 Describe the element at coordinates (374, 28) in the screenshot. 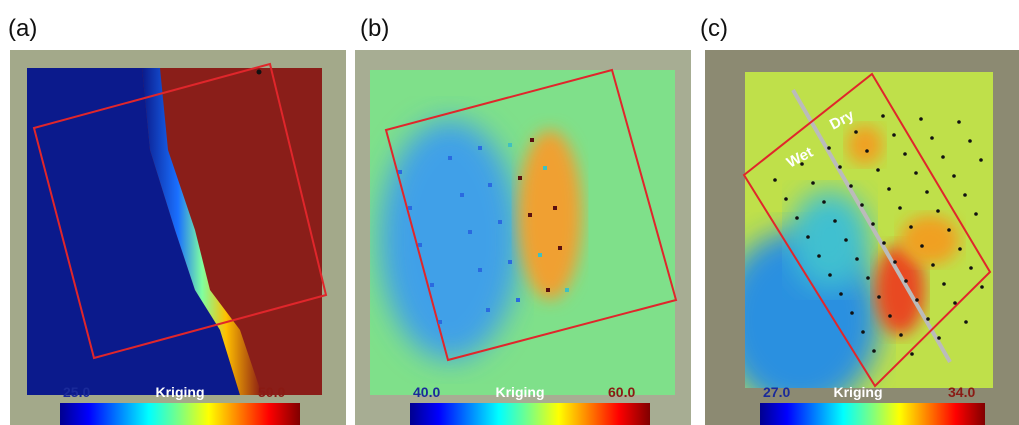

I see `panel-label: (b)` at that location.